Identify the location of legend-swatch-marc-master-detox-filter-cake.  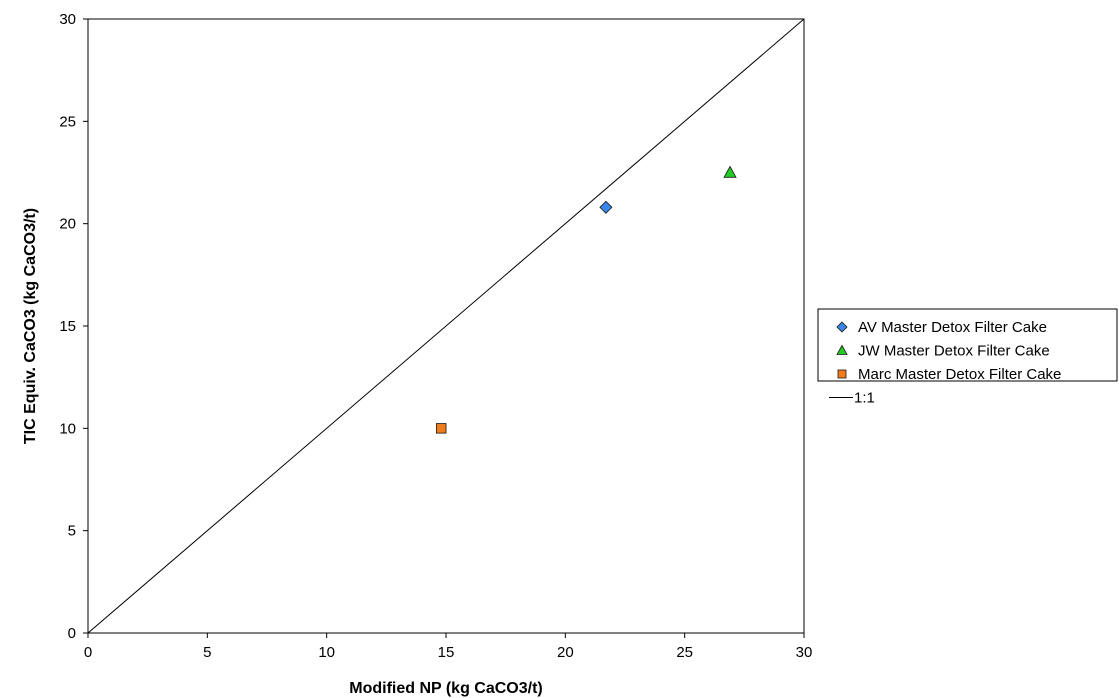
(842, 374).